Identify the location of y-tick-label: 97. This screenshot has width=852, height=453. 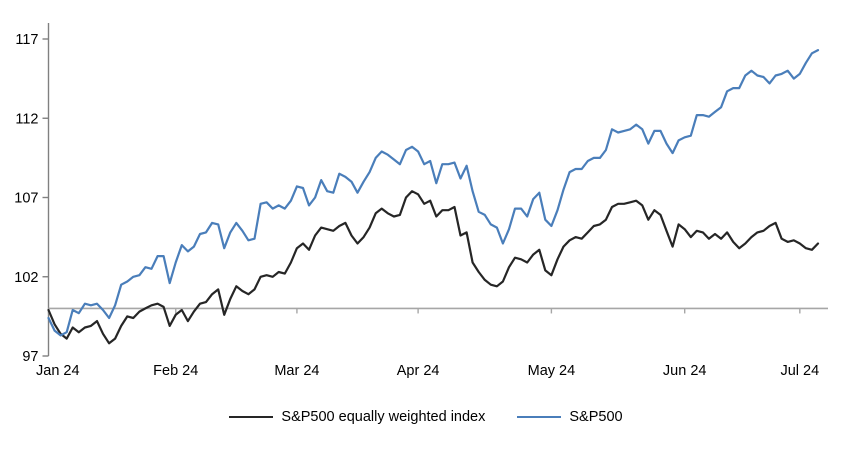
(30, 357).